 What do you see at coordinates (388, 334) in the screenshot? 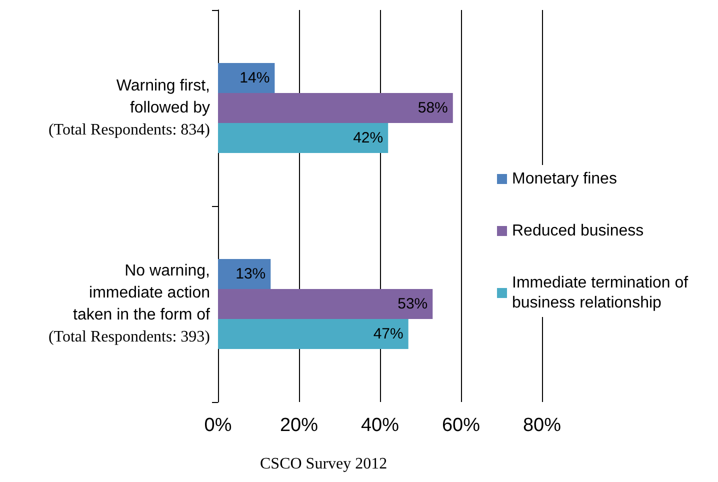
I see `data-label: 47%` at bounding box center [388, 334].